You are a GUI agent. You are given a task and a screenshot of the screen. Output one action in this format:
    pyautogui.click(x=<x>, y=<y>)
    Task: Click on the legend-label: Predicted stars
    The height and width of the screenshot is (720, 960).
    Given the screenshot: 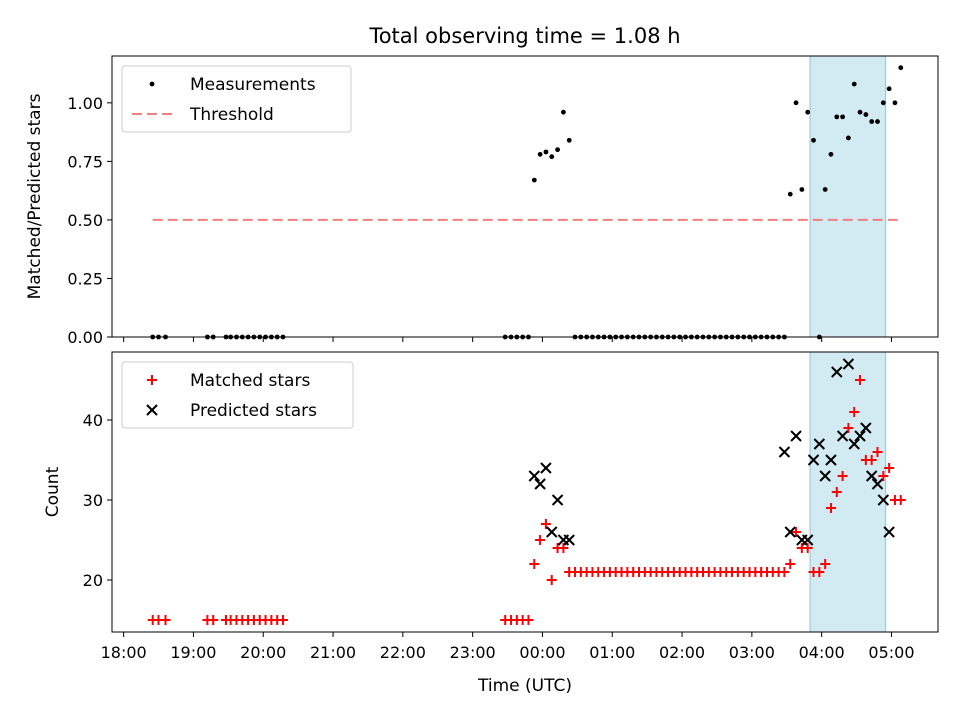 What is the action you would take?
    pyautogui.click(x=253, y=411)
    